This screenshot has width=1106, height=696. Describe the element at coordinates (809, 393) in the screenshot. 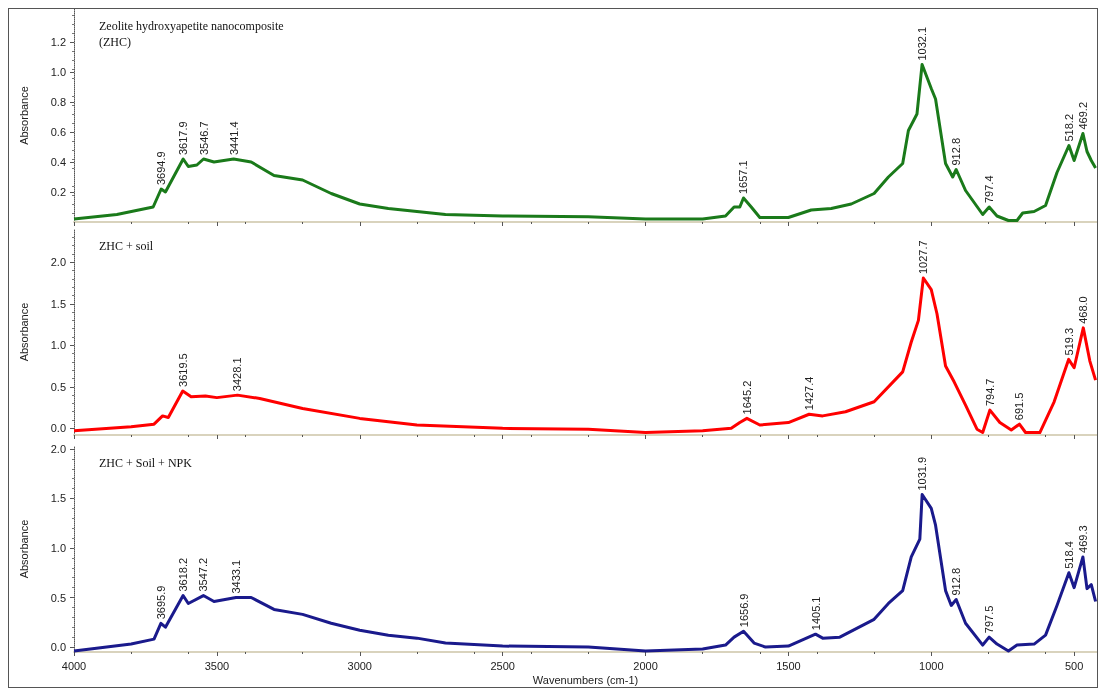

I see `annotation: 1427.4` at that location.